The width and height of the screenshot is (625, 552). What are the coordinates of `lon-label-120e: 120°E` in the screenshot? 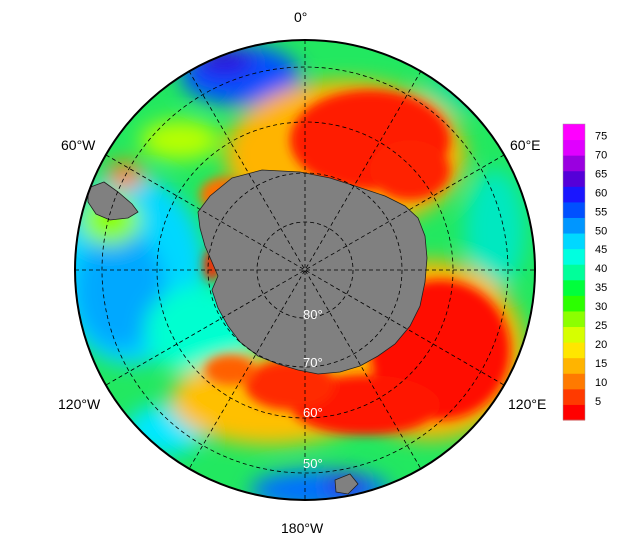 It's located at (527, 404).